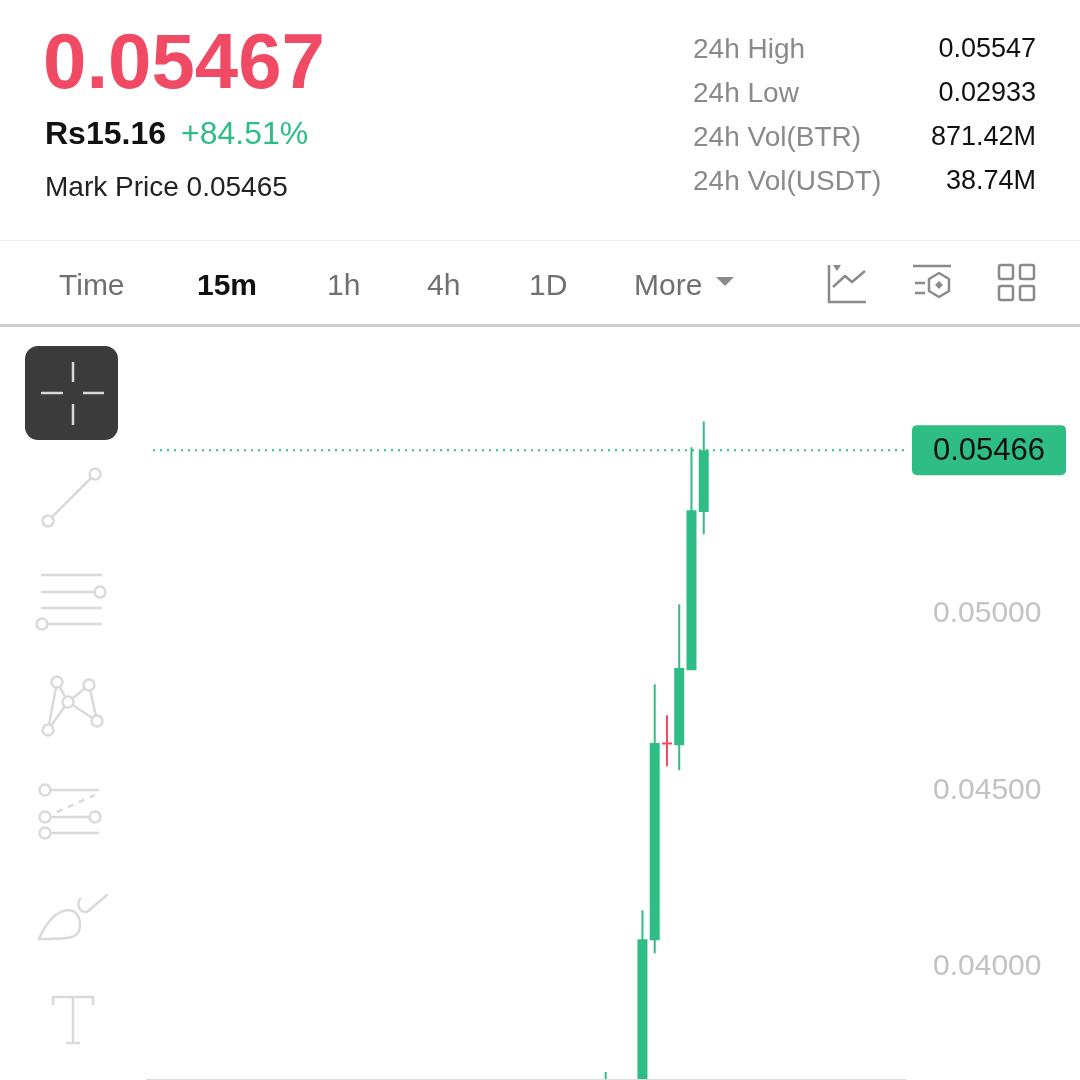 The height and width of the screenshot is (1080, 1080). What do you see at coordinates (344, 284) in the screenshot?
I see `text: 1h` at bounding box center [344, 284].